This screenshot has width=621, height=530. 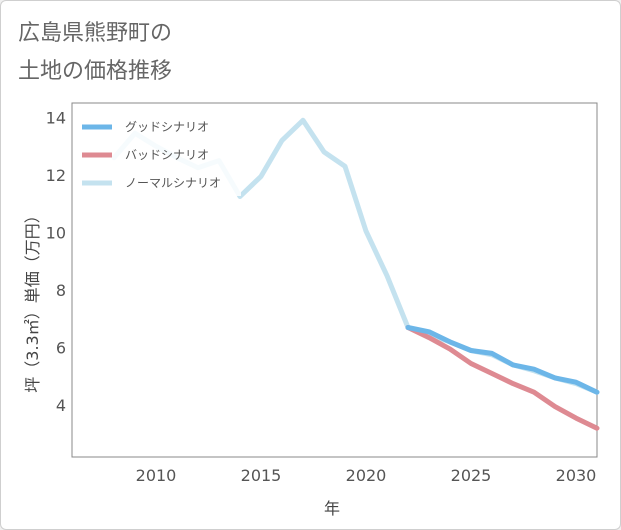 What do you see at coordinates (95, 71) in the screenshot?
I see `chart-title-line-2: 土地の価格推移` at bounding box center [95, 71].